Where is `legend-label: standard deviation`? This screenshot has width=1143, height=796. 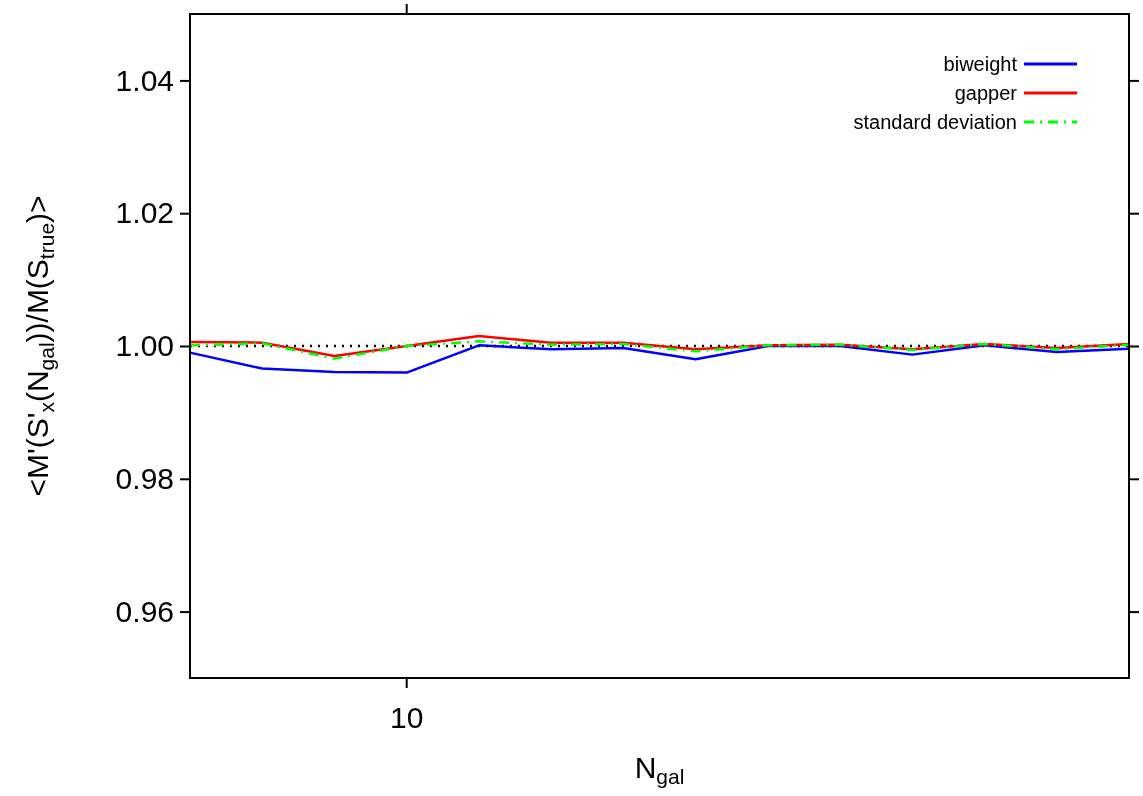 legend-label: standard deviation is located at coordinates (935, 122).